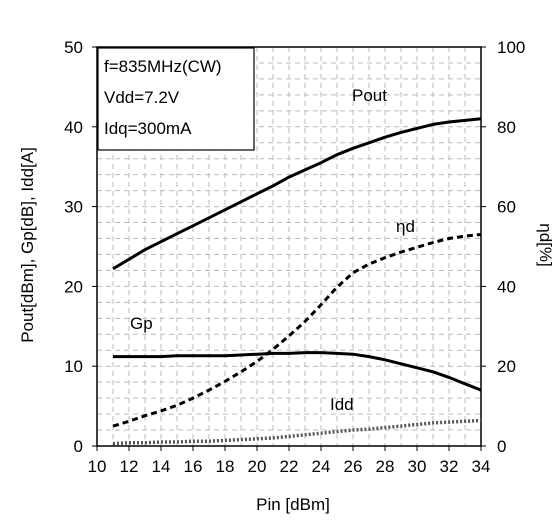 The image size is (556, 528). What do you see at coordinates (161, 466) in the screenshot?
I see `x-tick-label: 14` at bounding box center [161, 466].